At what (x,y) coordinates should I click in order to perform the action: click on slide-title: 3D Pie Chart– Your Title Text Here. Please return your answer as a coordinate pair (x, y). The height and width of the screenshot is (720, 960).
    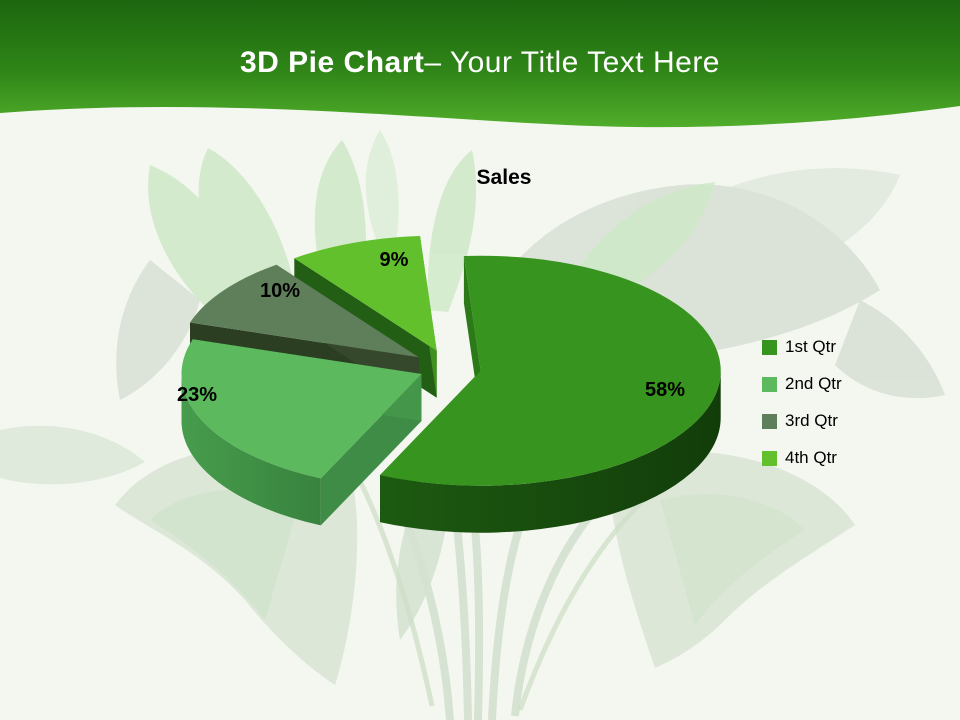
    Looking at the image, I should click on (480, 63).